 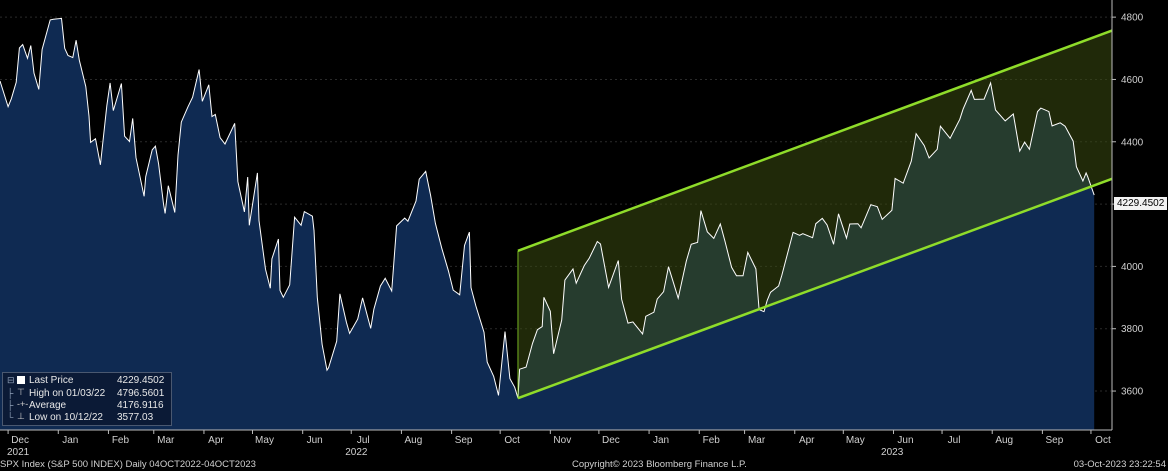 I want to click on last-price-badge: 4229.4502, so click(x=1141, y=203).